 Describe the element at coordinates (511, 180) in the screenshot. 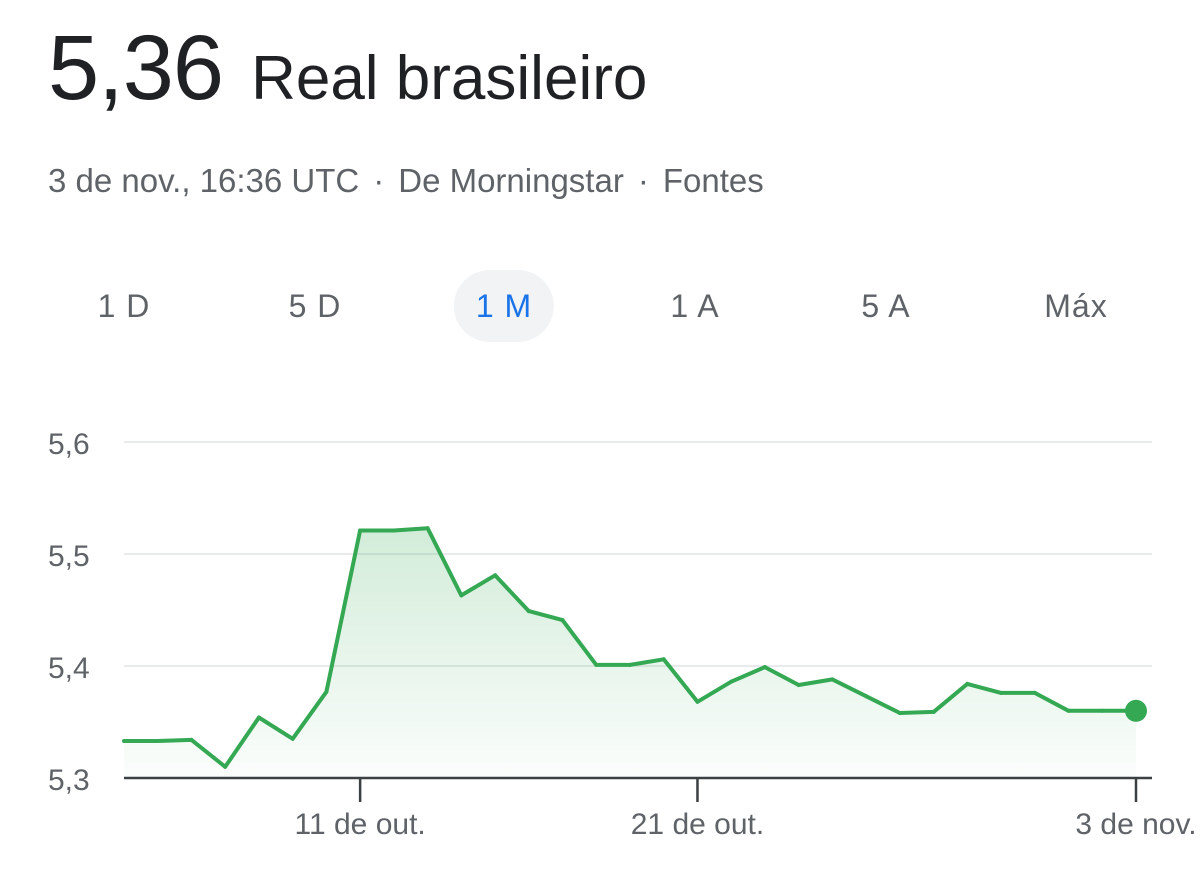

I see `data-source: De Morningstar` at that location.